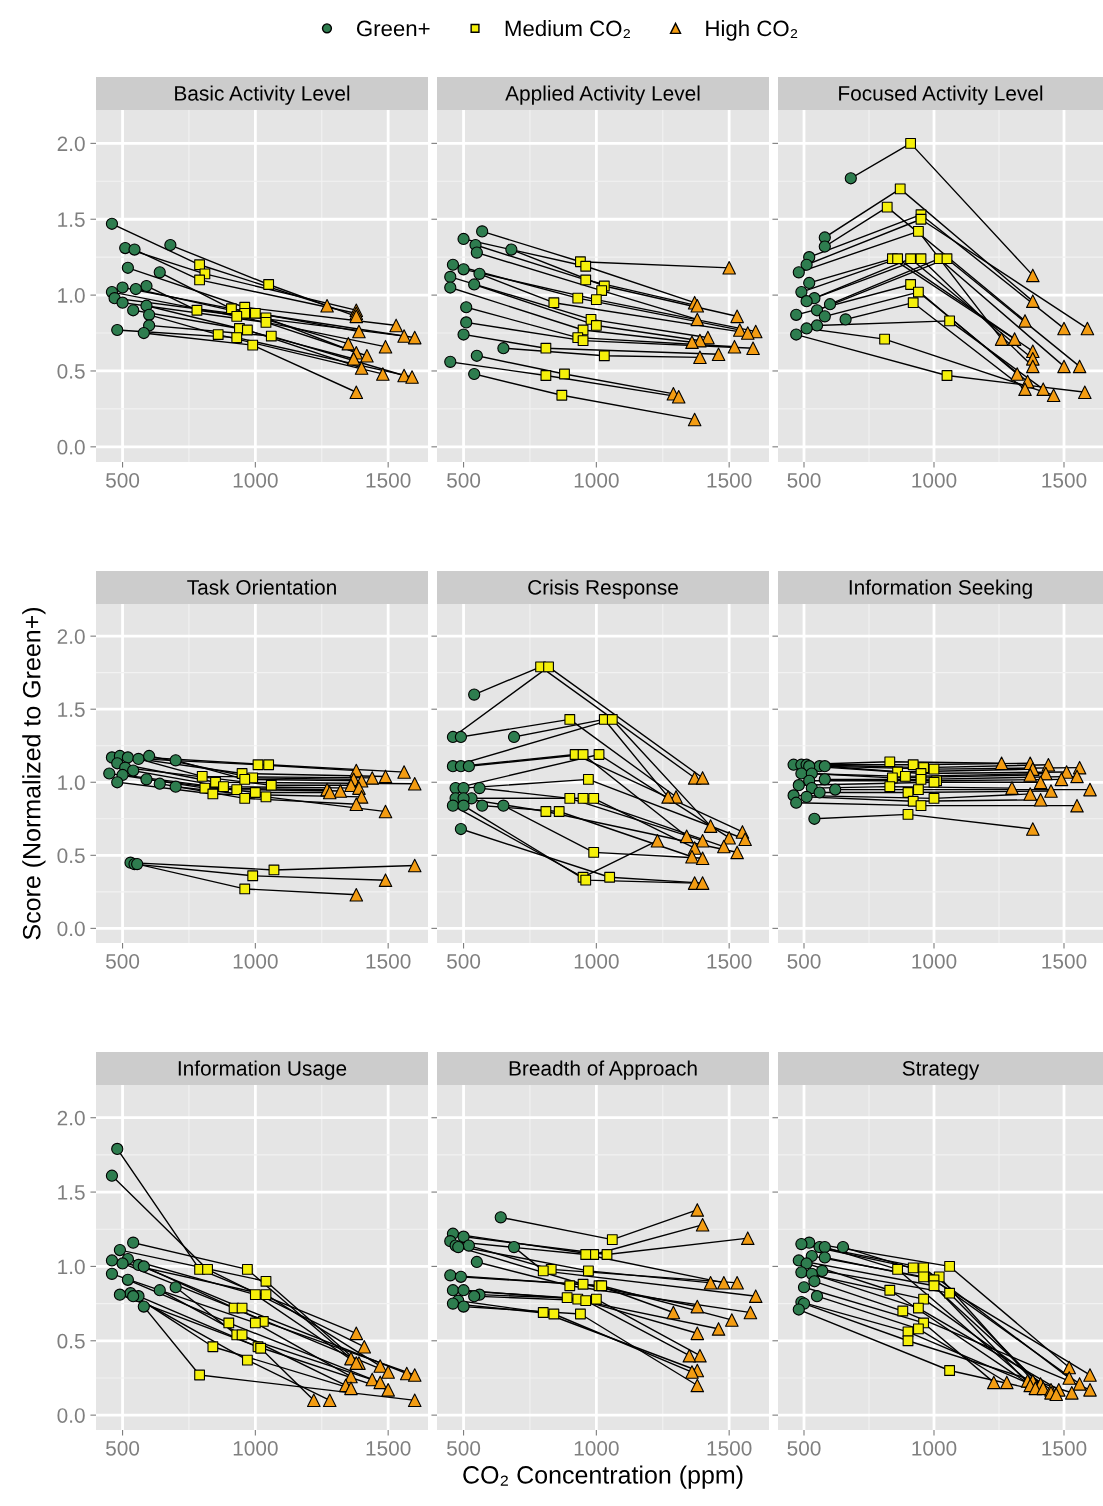 Image resolution: width=1103 pixels, height=1506 pixels. What do you see at coordinates (603, 1477) in the screenshot?
I see `x-axis-title: CO₂ Concentration (ppm)` at bounding box center [603, 1477].